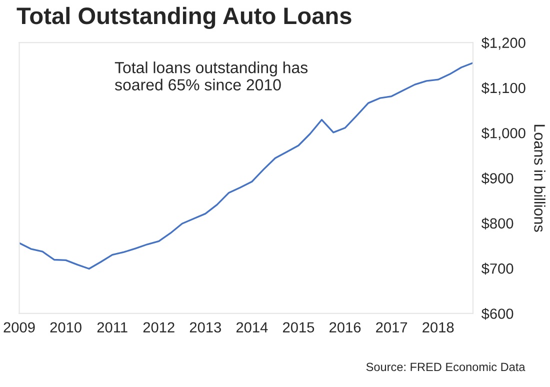 This screenshot has height=387, width=550. I want to click on y-tick-label: $700, so click(497, 268).